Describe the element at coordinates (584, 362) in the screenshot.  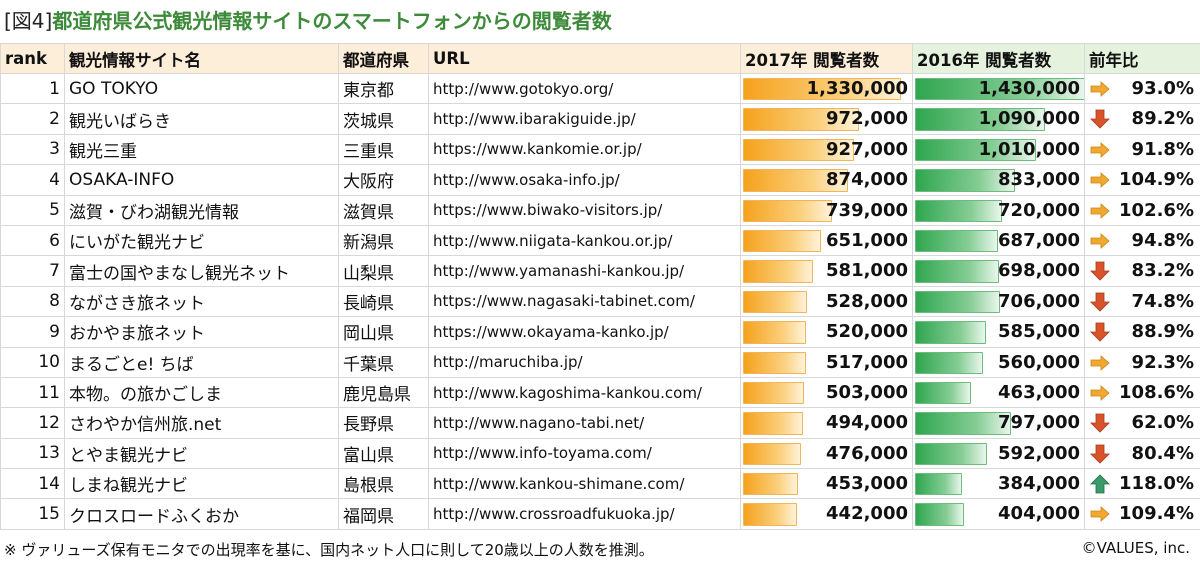
I see `url-cell: http://maruchiba.jp/` at that location.